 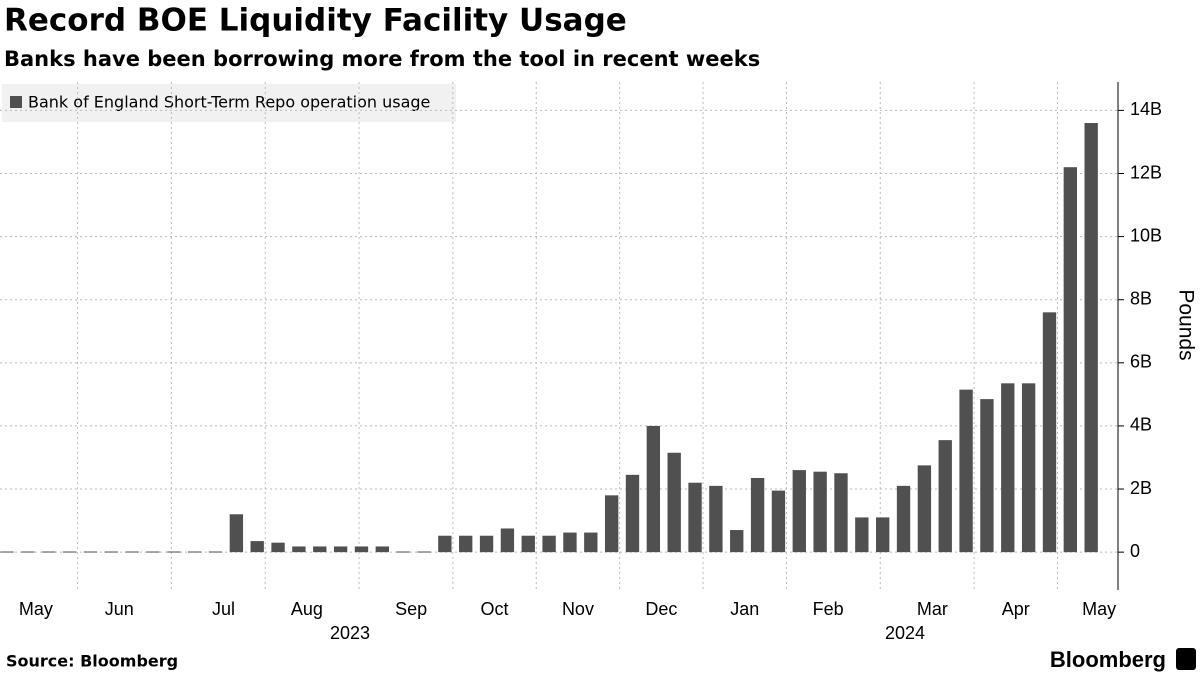 What do you see at coordinates (1141, 425) in the screenshot?
I see `y-tick-label: 4B` at bounding box center [1141, 425].